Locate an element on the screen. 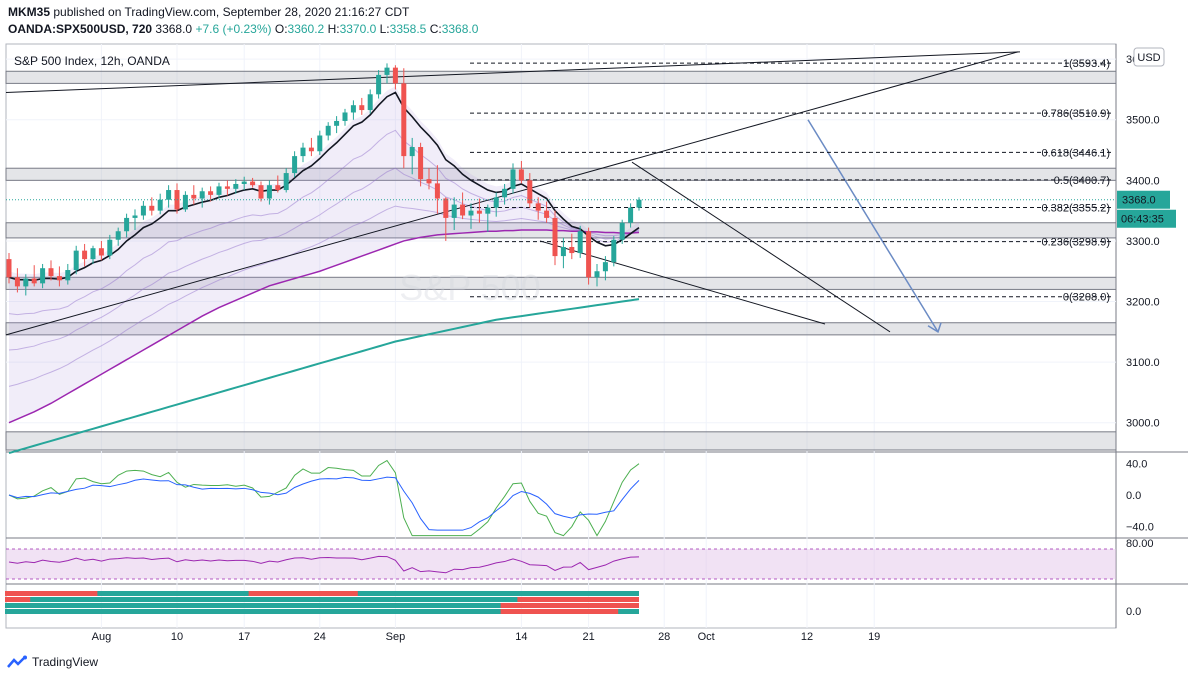  rsi-tick-label: 80.00 is located at coordinates (1140, 544).